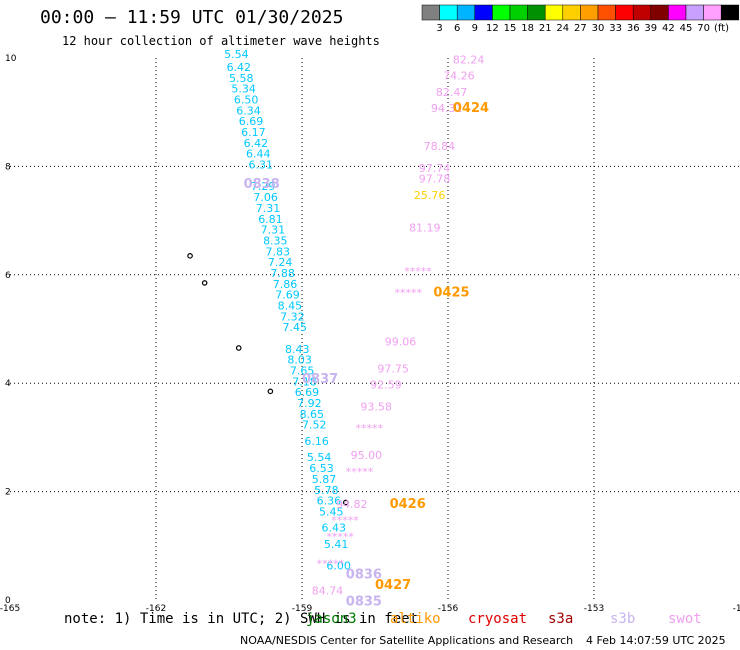  I want to click on satellite-legend-item: s3a, so click(561, 619).